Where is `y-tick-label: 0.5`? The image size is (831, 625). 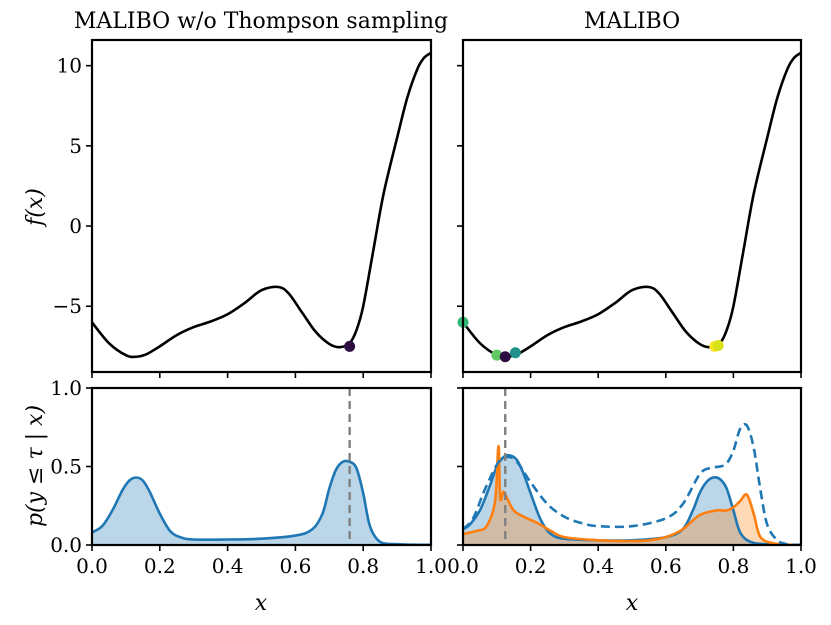 y-tick-label: 0.5 is located at coordinates (66, 467).